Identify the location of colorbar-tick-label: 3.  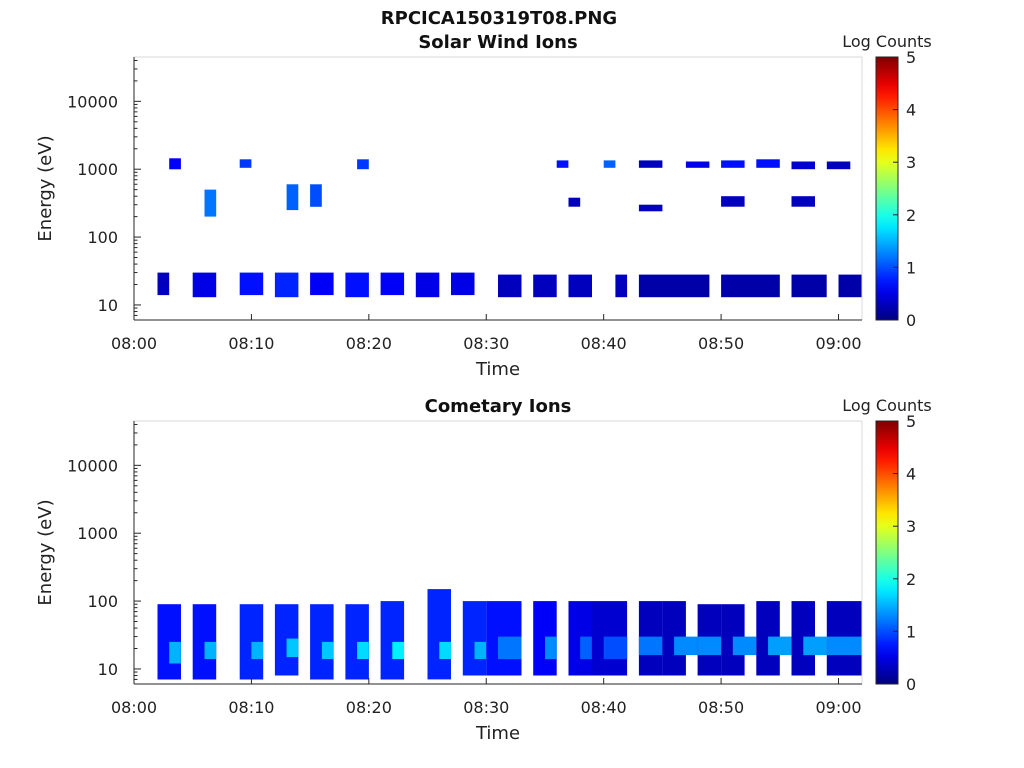
(911, 162).